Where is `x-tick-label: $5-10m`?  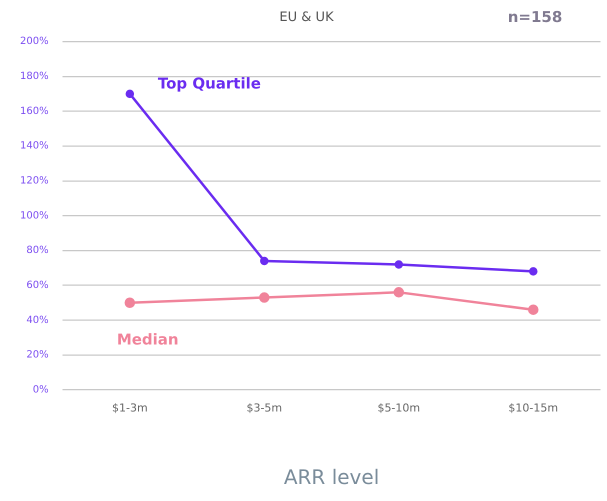
x-tick-label: $5-10m is located at coordinates (398, 407).